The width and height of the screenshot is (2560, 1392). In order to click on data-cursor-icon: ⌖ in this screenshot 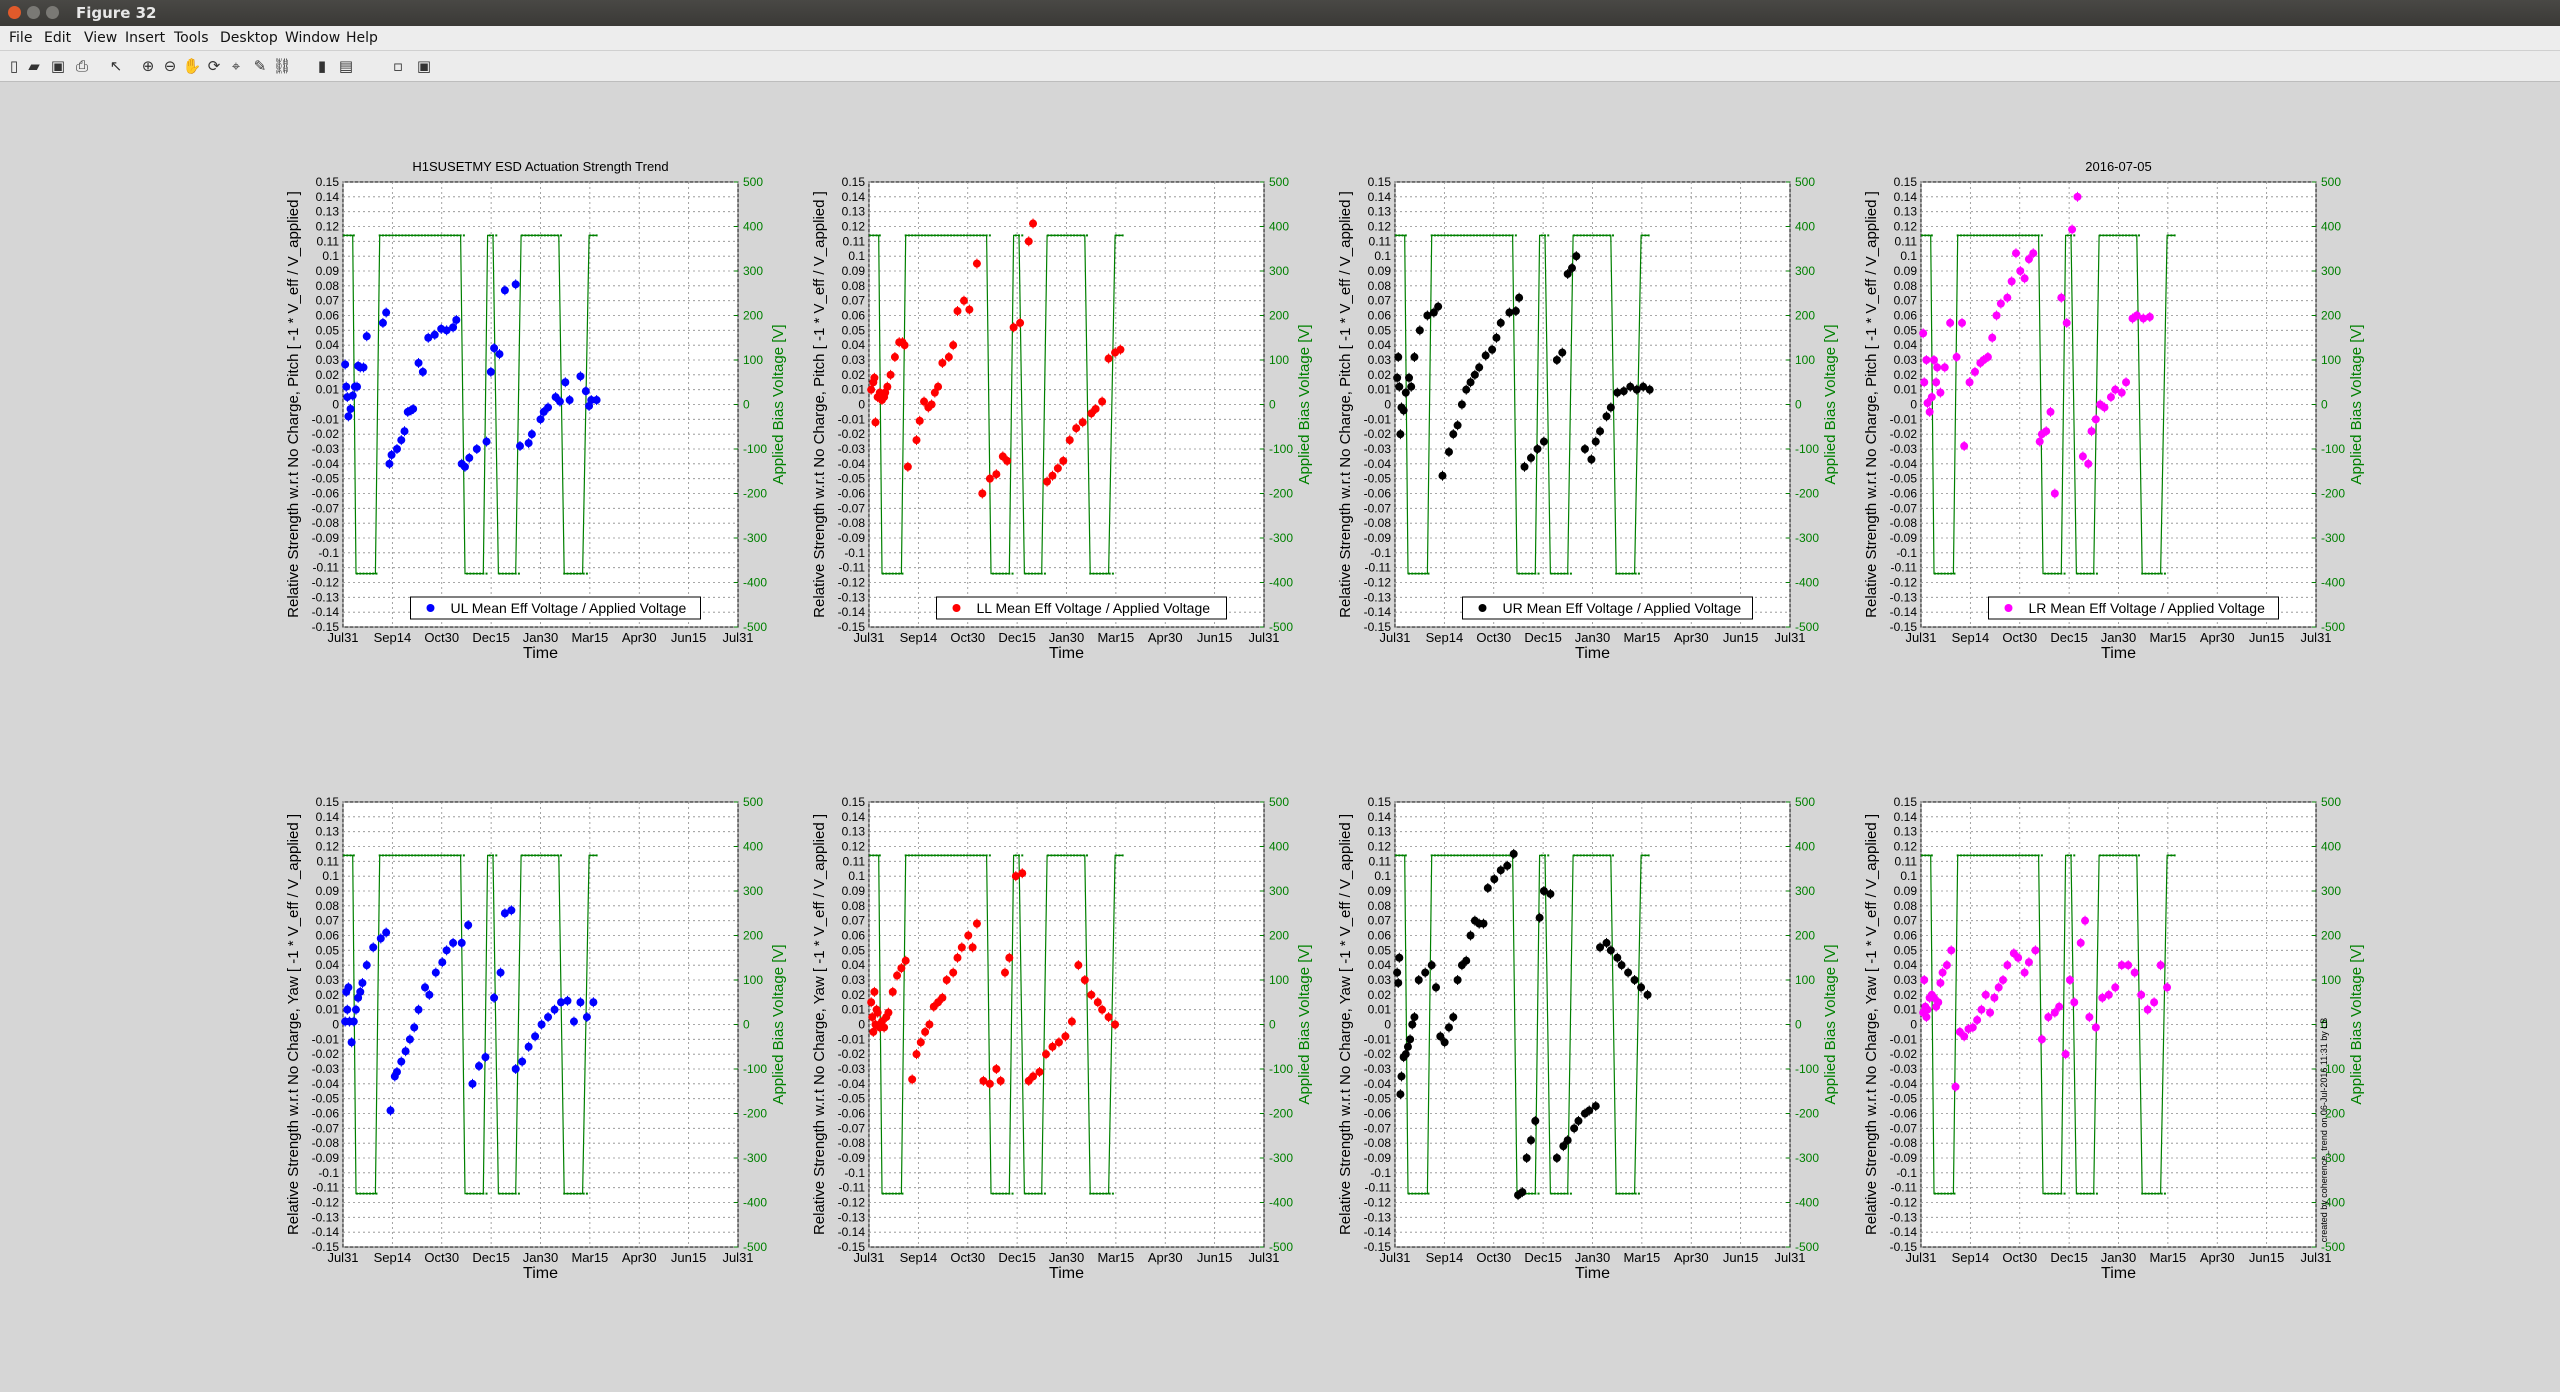, I will do `click(236, 66)`.